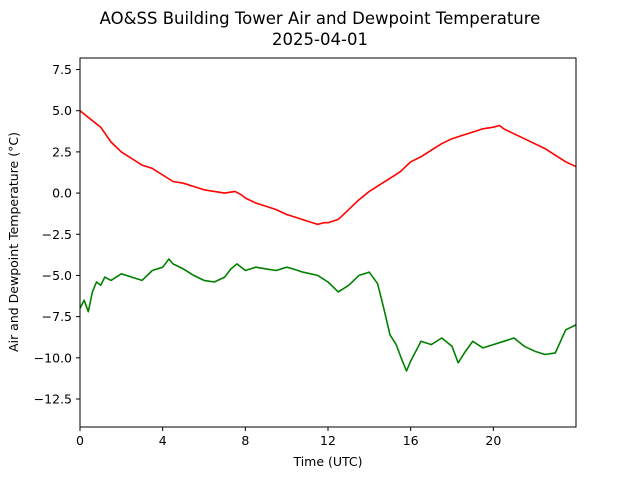  Describe the element at coordinates (13, 242) in the screenshot. I see `y-axis-label: Air and Dewpoint Temperature (°C)` at that location.